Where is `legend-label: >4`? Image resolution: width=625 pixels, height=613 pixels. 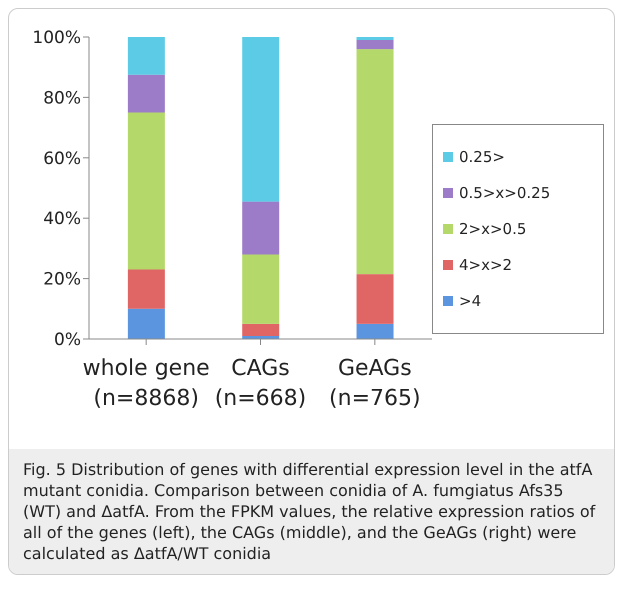
legend-label: >4 is located at coordinates (470, 301).